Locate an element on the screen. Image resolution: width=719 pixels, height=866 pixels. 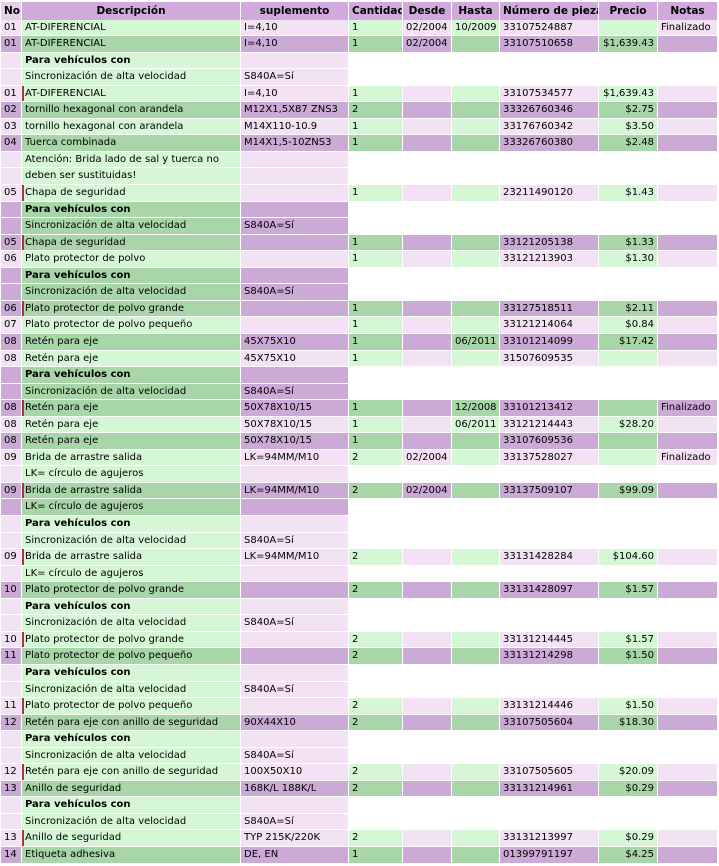
no: 11 is located at coordinates (11, 656).